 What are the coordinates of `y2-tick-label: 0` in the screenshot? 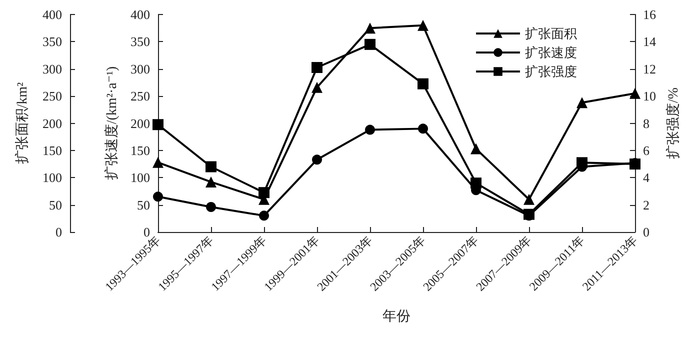 It's located at (147, 232).